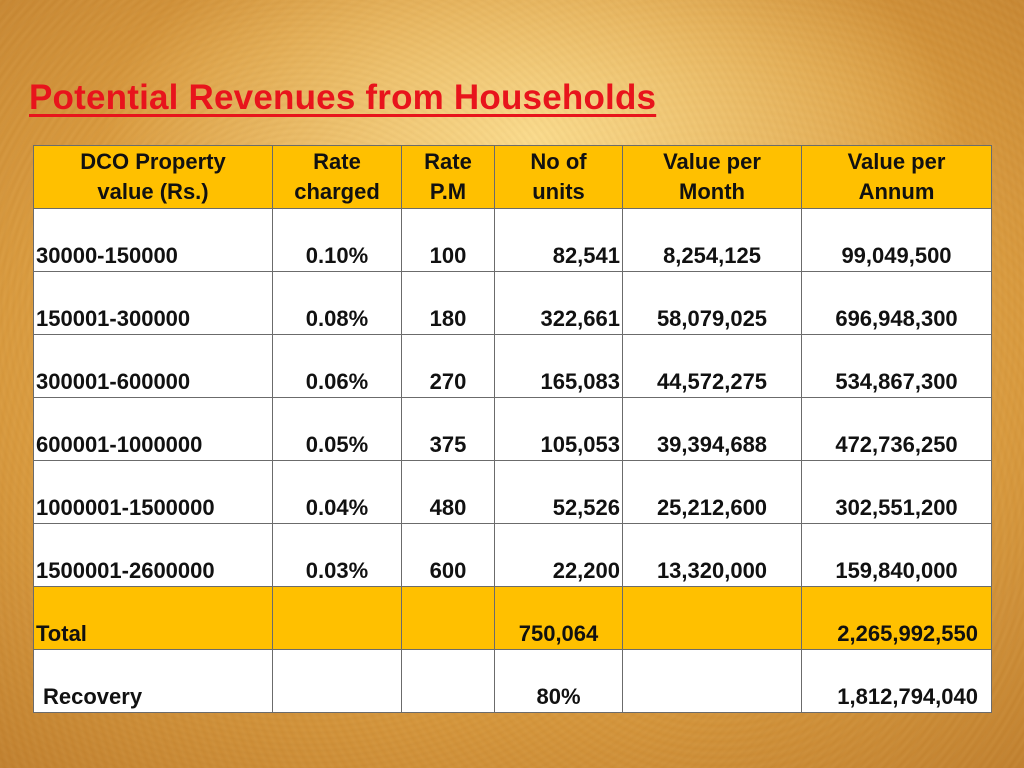  Describe the element at coordinates (896, 681) in the screenshot. I see `recovery-annum: 1,812,794,040` at that location.